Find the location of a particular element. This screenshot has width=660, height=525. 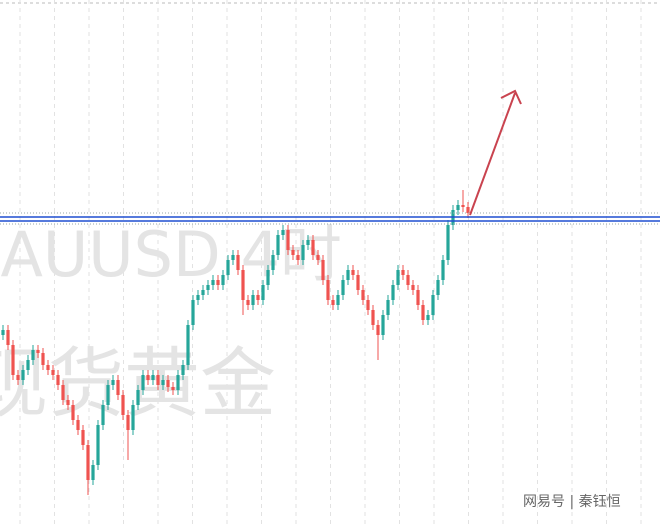

arrow is located at coordinates (495, 152).